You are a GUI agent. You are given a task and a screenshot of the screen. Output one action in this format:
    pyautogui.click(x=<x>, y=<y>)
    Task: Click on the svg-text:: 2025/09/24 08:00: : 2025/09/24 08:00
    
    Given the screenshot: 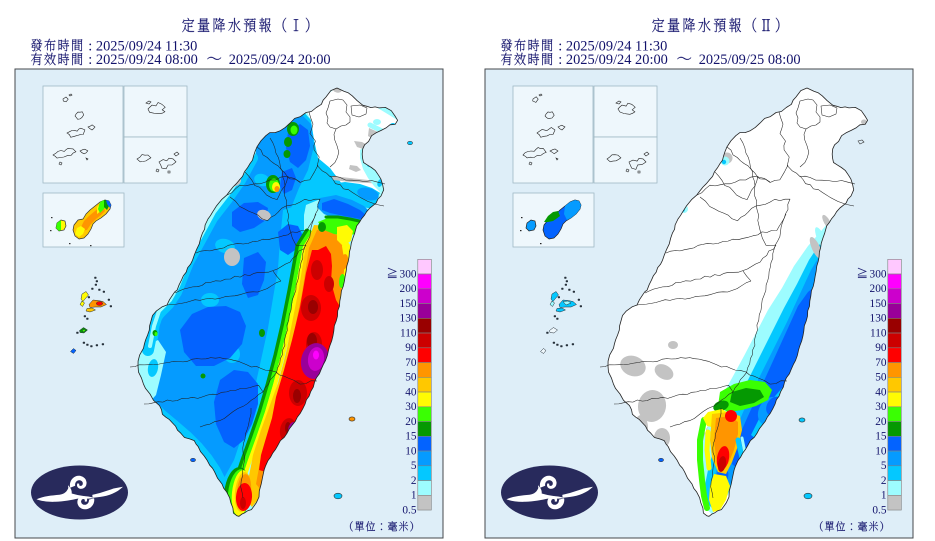 What is the action you would take?
    pyautogui.click(x=143, y=60)
    